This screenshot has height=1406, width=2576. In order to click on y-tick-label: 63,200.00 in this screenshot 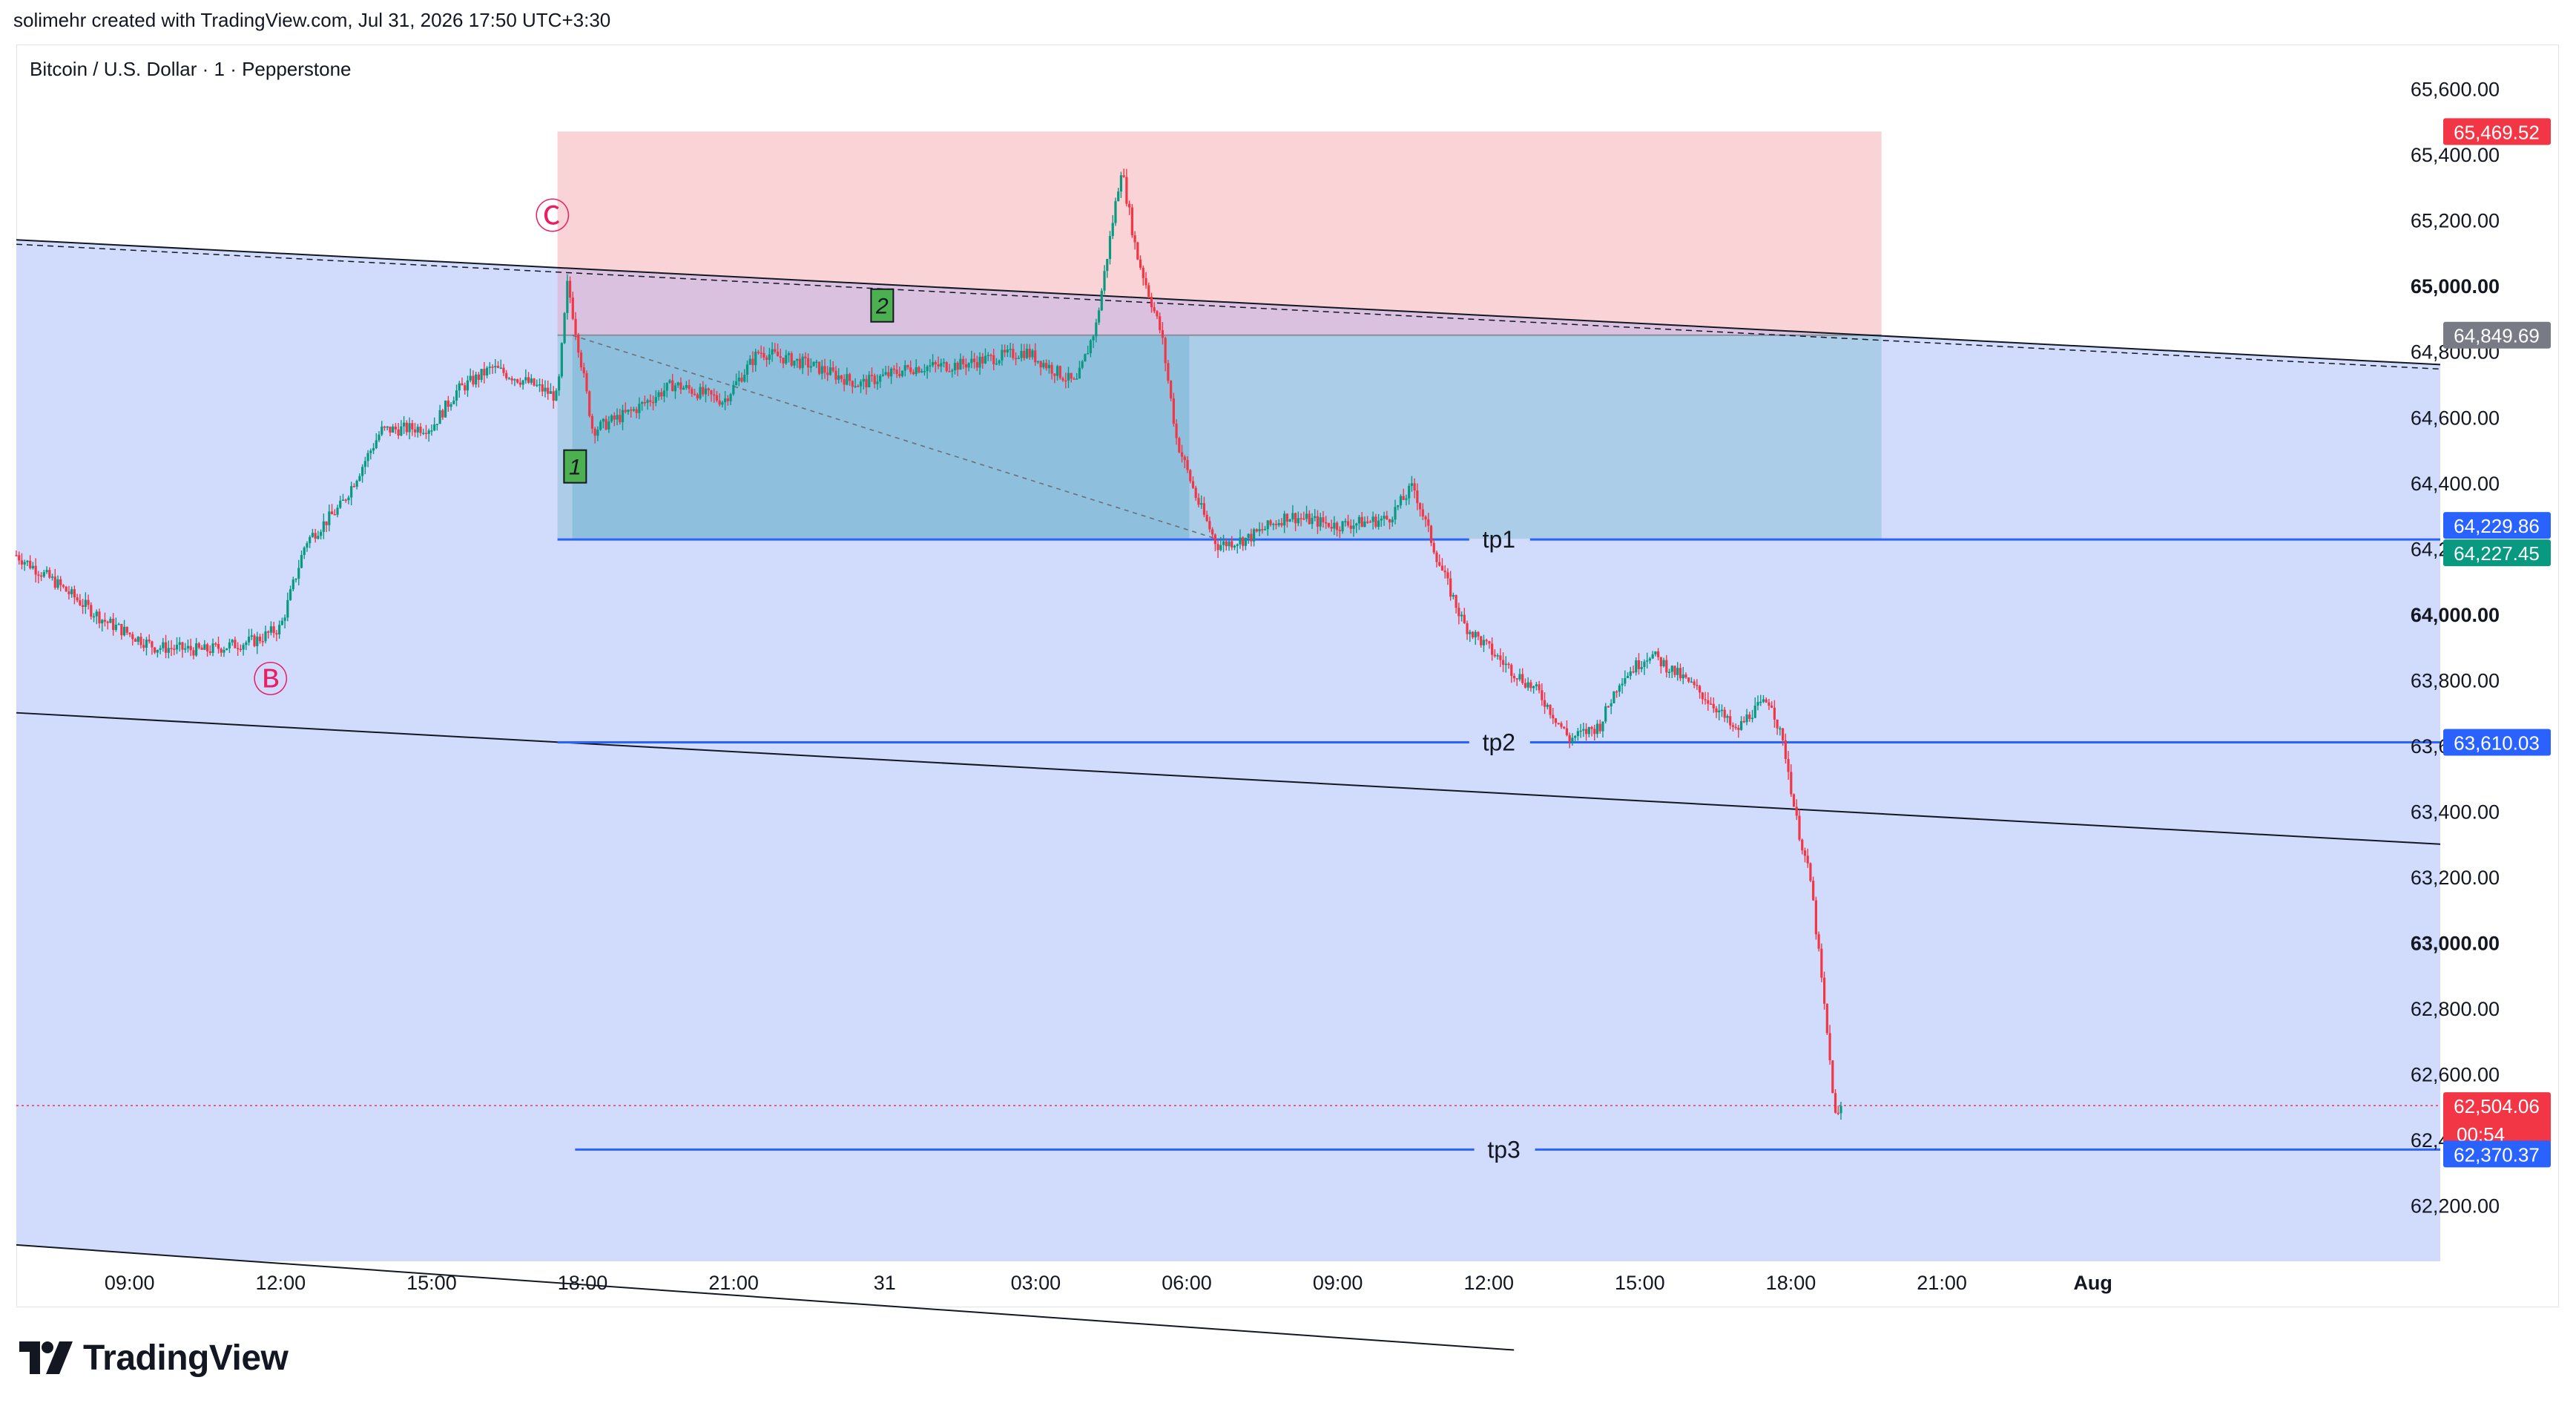, I will do `click(2456, 878)`.